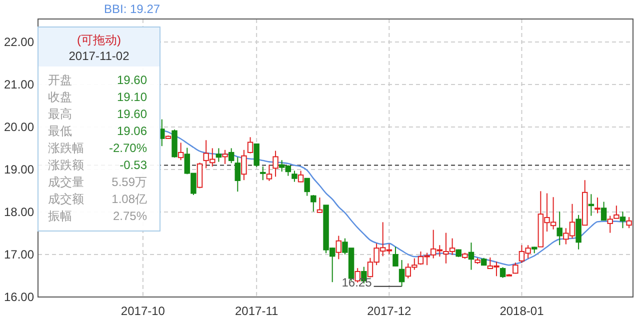  I want to click on annotation: 2.75%, so click(130, 216).